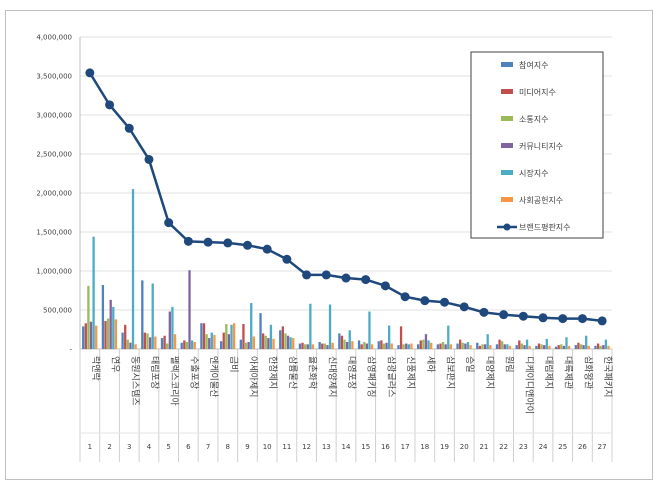 This screenshot has height=489, width=660. Describe the element at coordinates (331, 376) in the screenshot. I see `x-tick-label: 신대양제지` at that location.